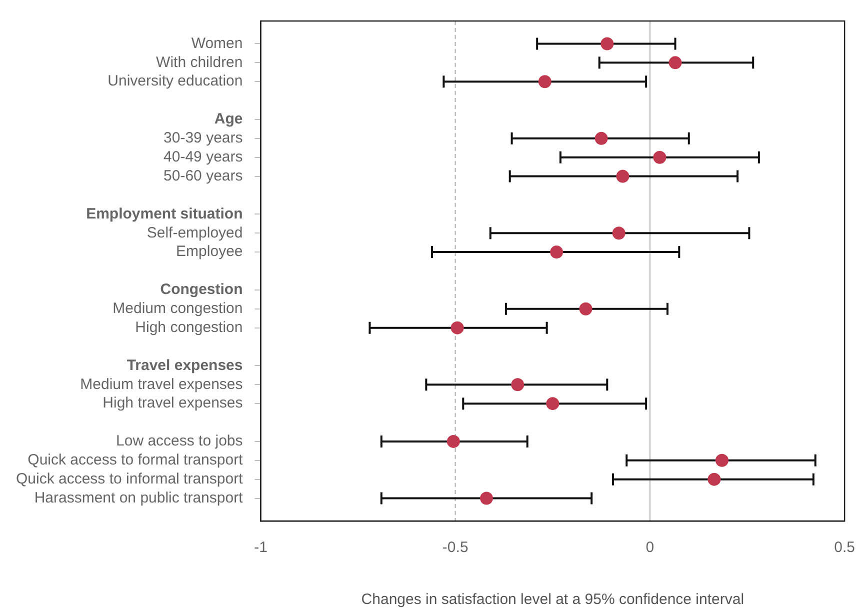 The height and width of the screenshot is (615, 867). I want to click on x-axis-title: Changes in satisfaction level at a 95% confidence interval, so click(552, 599).